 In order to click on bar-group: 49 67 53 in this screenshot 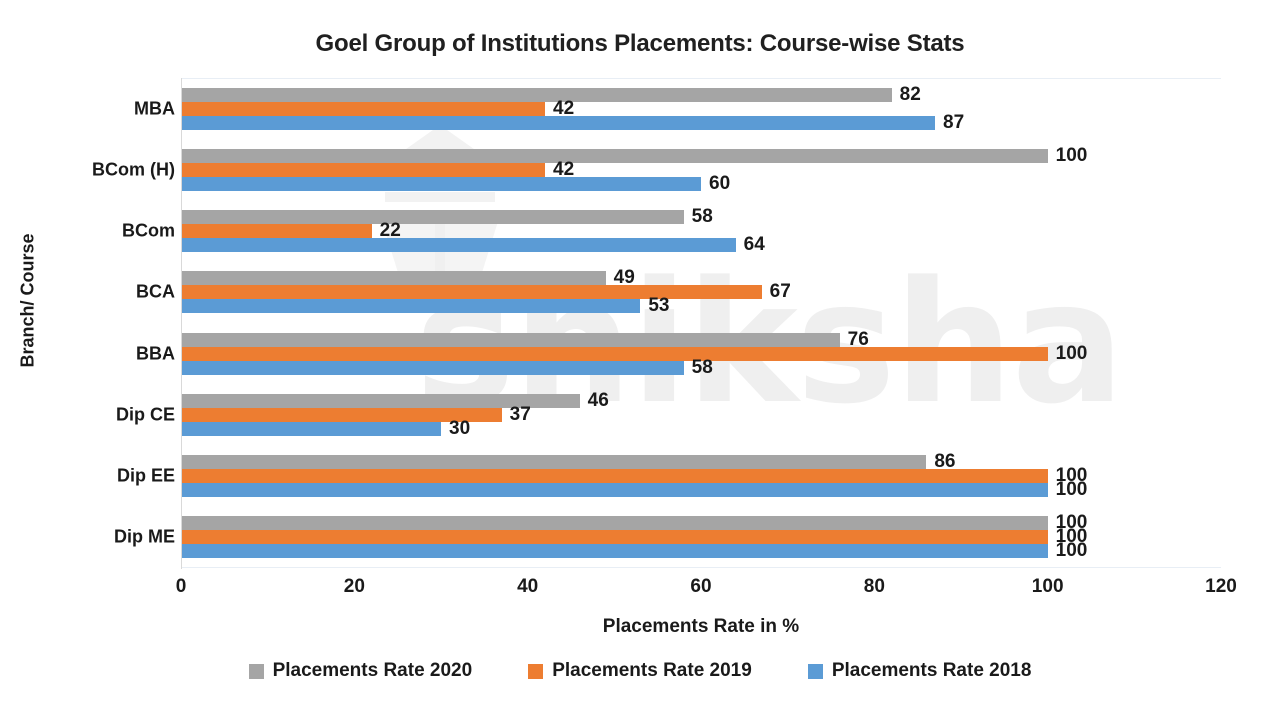, I will do `click(701, 291)`.